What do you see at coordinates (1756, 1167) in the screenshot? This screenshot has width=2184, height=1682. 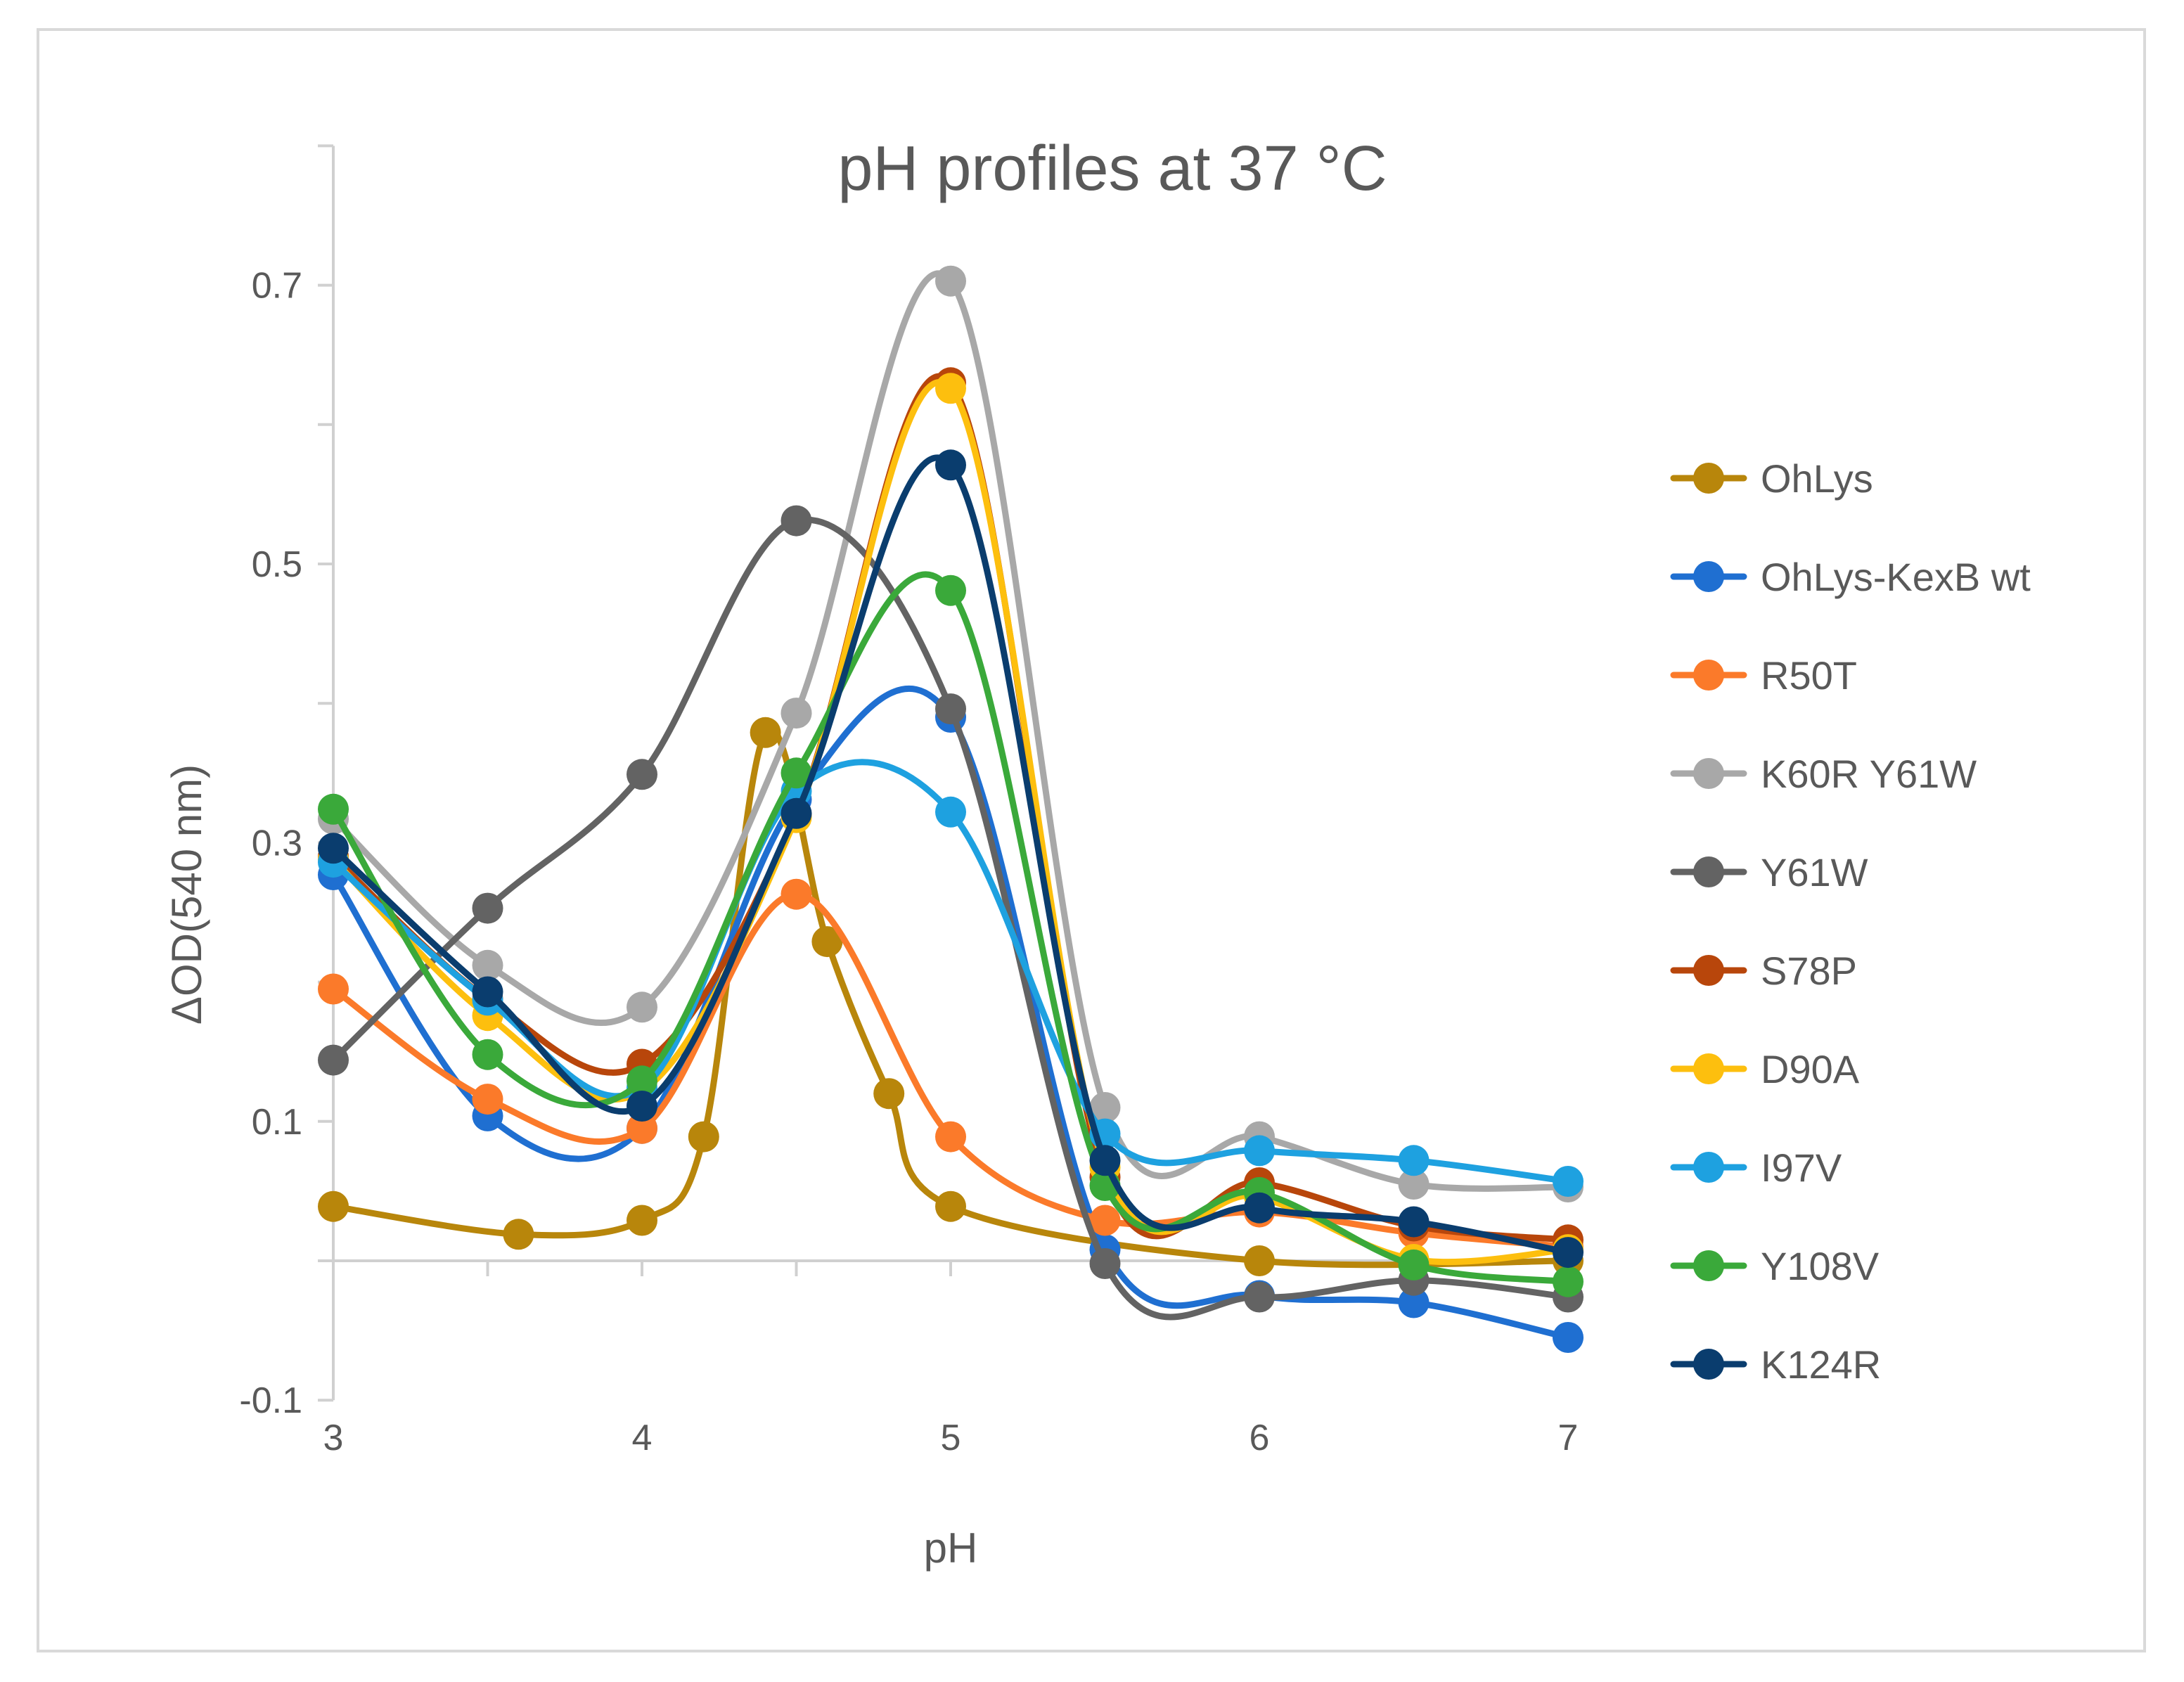 I see `legend-entry: I97V` at bounding box center [1756, 1167].